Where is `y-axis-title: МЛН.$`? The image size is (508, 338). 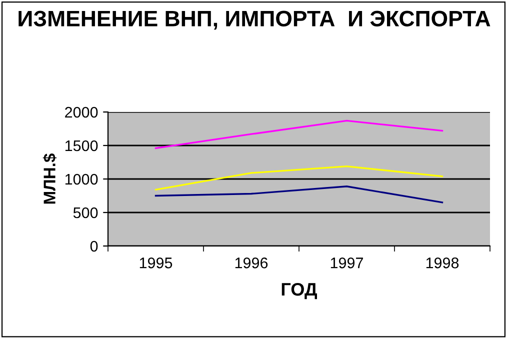
y-axis-title: МЛН.$ is located at coordinates (49, 178).